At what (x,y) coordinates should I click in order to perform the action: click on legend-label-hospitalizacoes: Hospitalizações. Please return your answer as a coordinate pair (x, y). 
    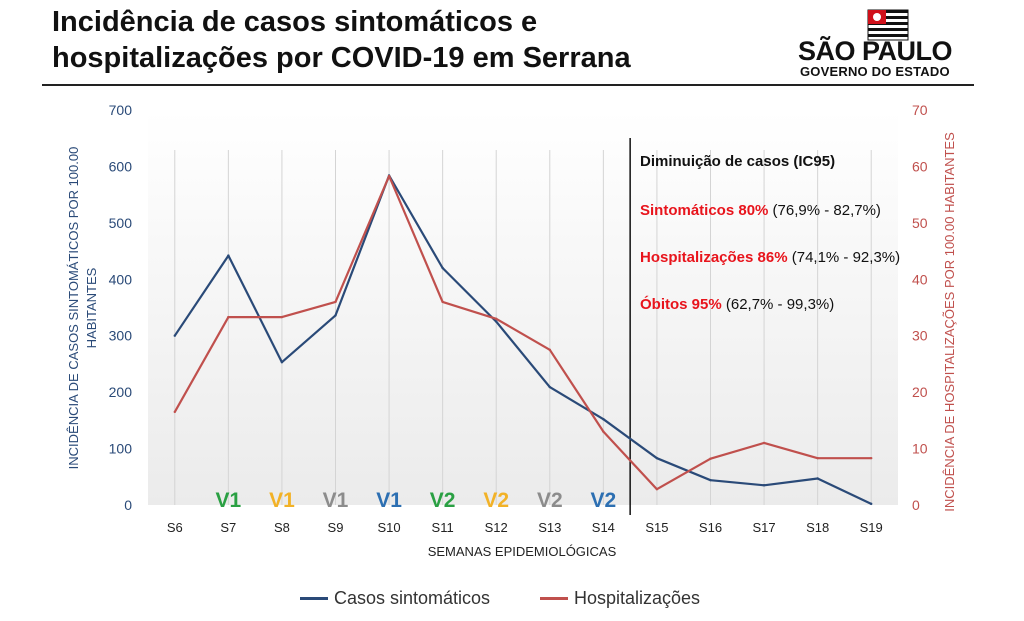
    Looking at the image, I should click on (637, 598).